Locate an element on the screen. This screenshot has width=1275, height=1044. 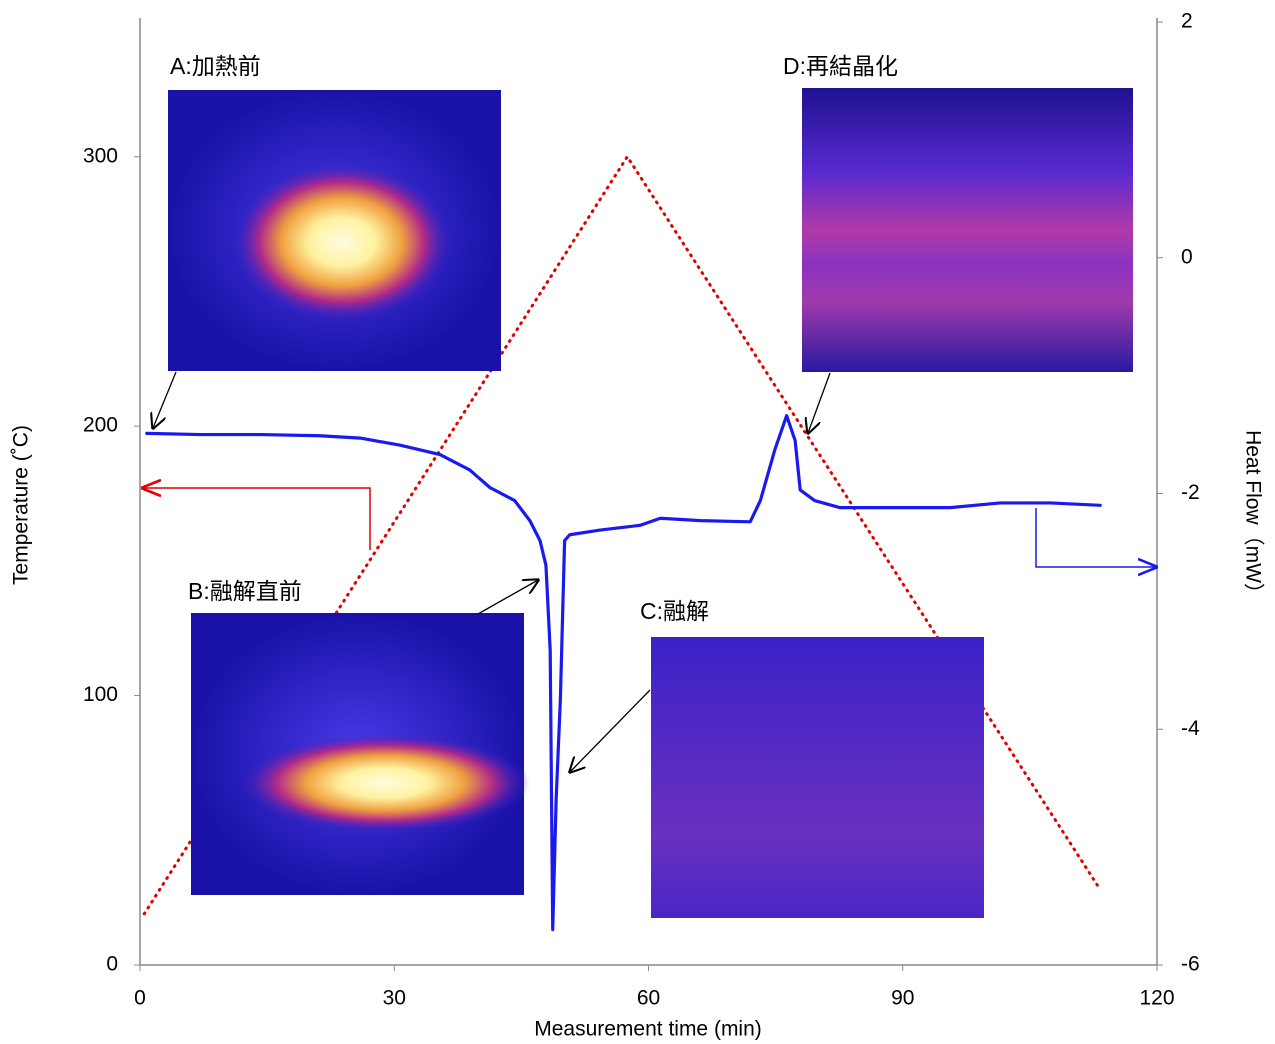
y2-tick-label: -2 is located at coordinates (1190, 492).